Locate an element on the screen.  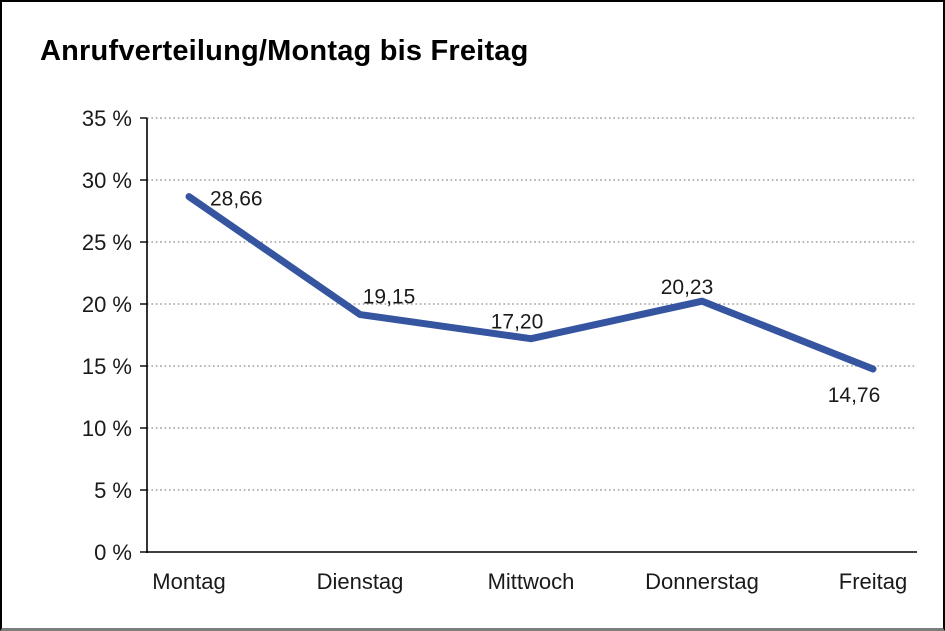
x-tick-label: Freitag is located at coordinates (873, 581).